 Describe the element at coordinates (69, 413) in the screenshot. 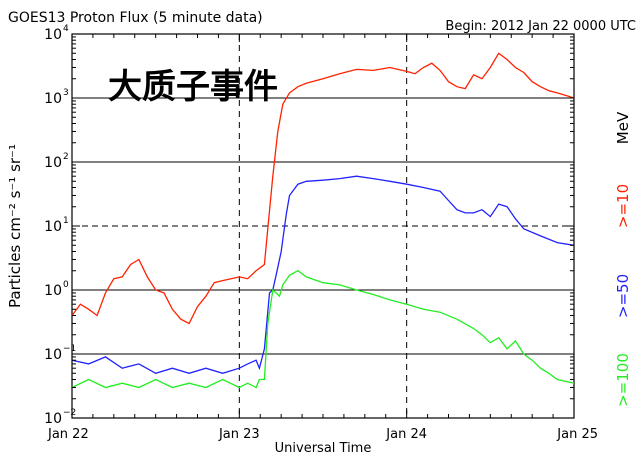

I see `y-tick-exponent: −2` at that location.